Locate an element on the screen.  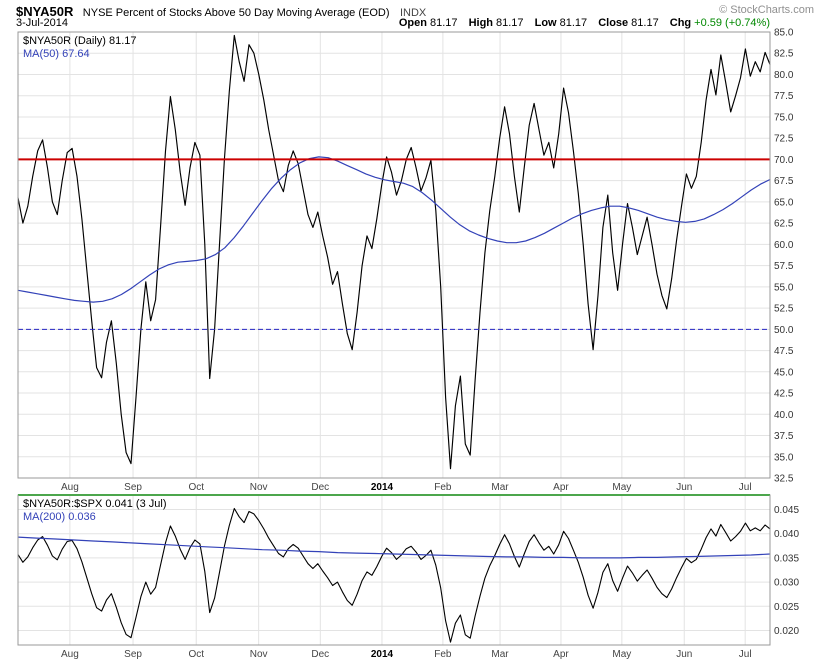
svg-text: 77.5 is located at coordinates (784, 96).